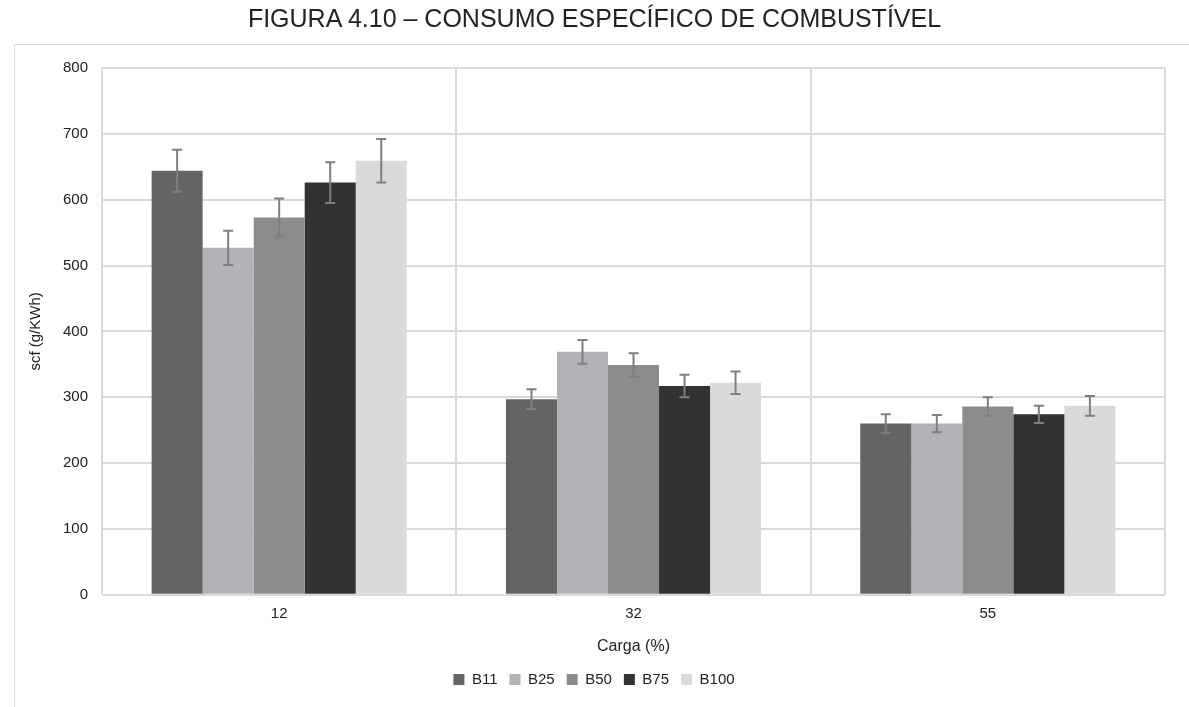 This screenshot has height=707, width=1189. I want to click on x-axis-title: Carga (%), so click(633, 645).